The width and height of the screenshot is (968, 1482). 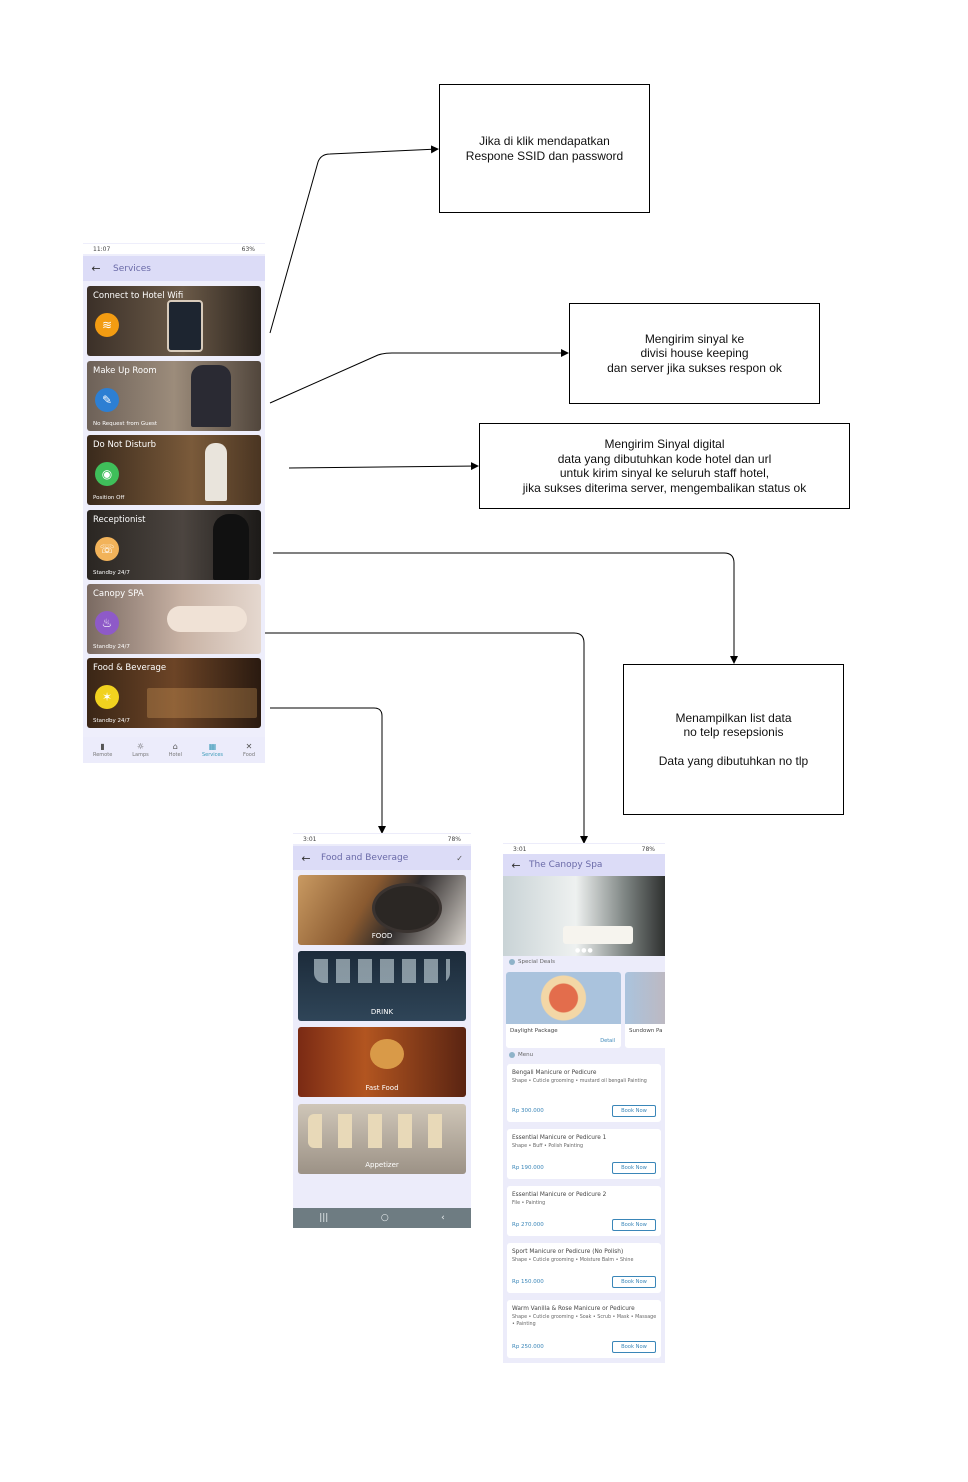 What do you see at coordinates (646, 1031) in the screenshot?
I see `deal-name: Sundown Pa` at bounding box center [646, 1031].